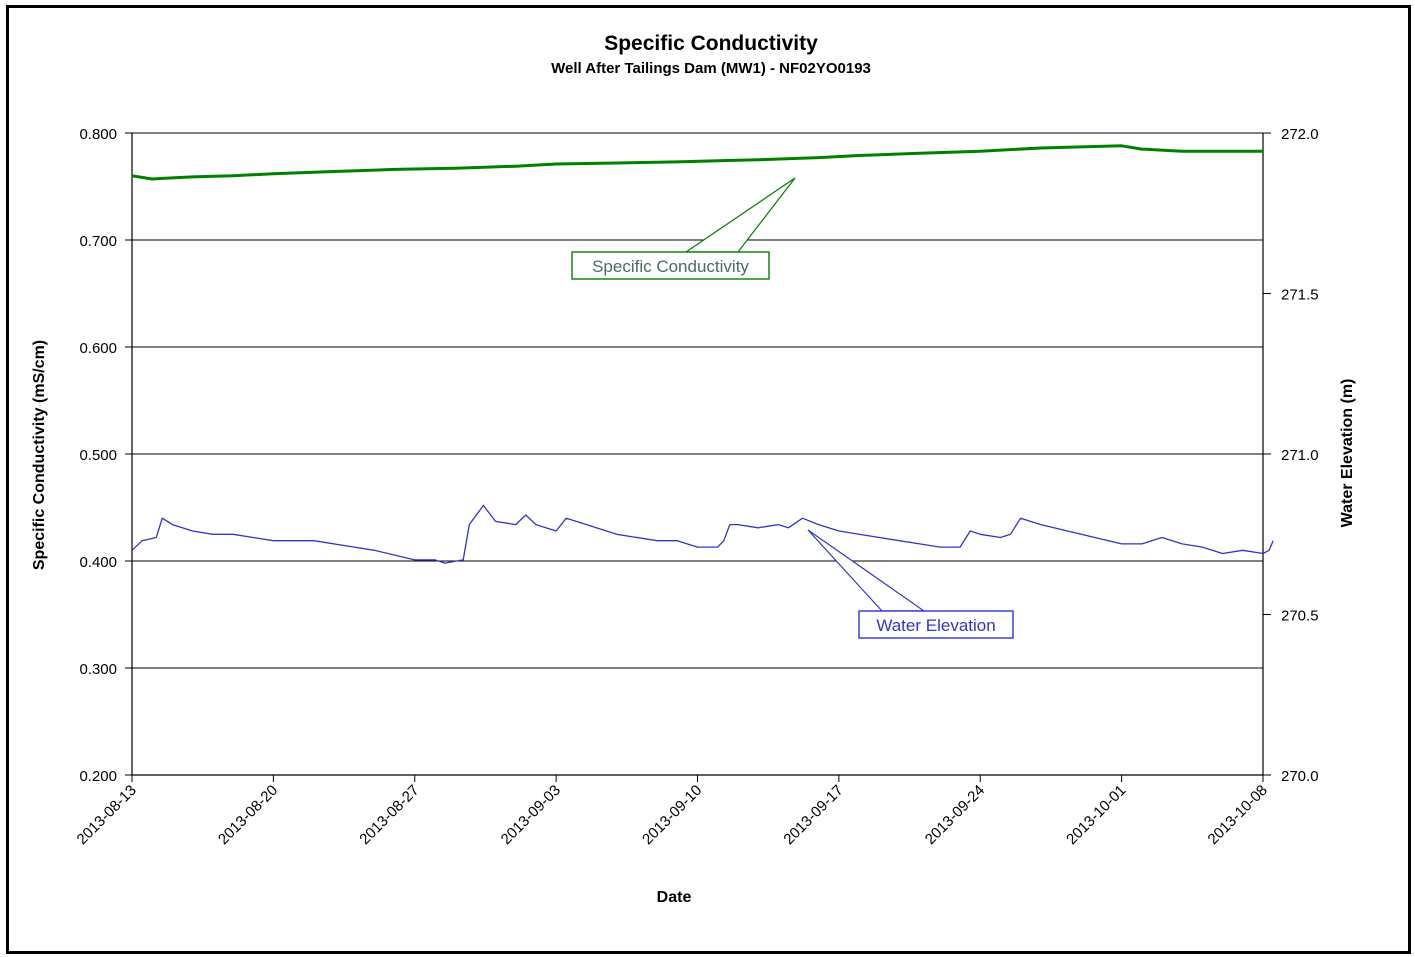 The width and height of the screenshot is (1415, 957). What do you see at coordinates (98, 776) in the screenshot?
I see `left-tick-label: 0.200` at bounding box center [98, 776].